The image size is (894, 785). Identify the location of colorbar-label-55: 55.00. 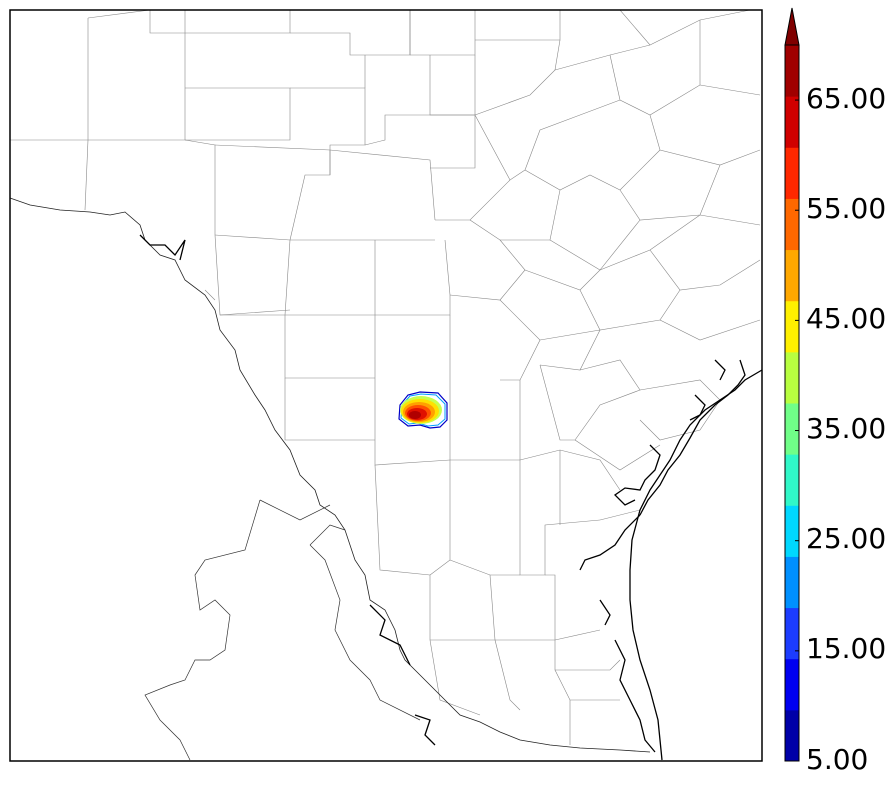
(846, 208).